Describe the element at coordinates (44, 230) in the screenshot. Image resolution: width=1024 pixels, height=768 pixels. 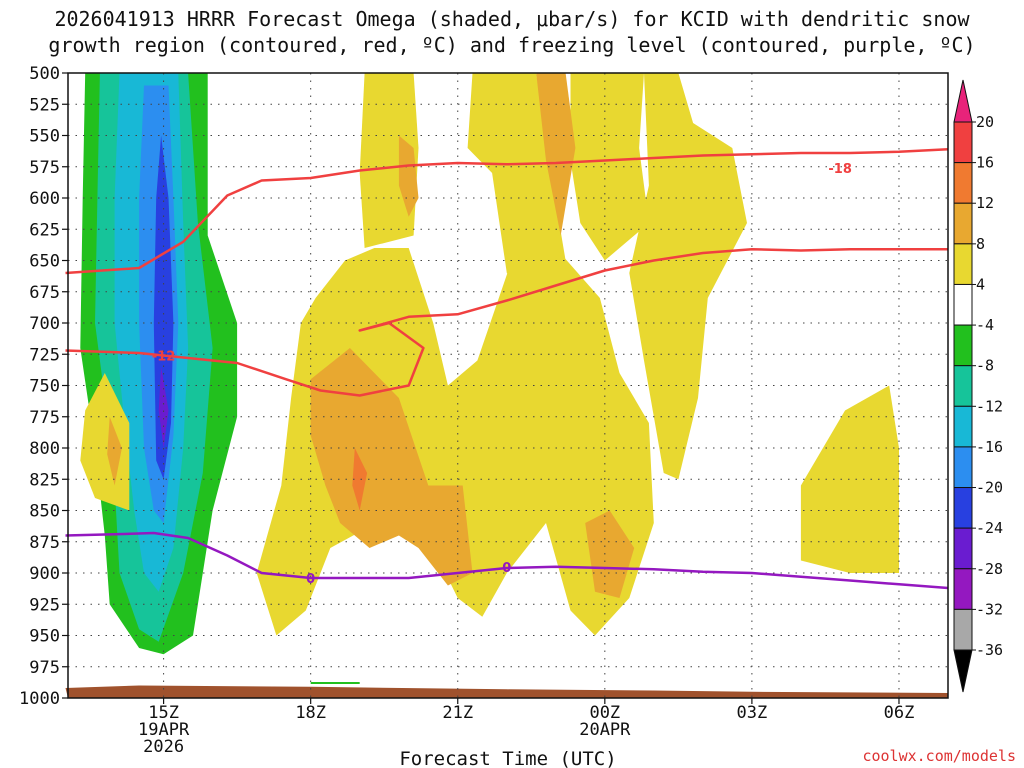
I see `y-tick-label-625: 625` at that location.